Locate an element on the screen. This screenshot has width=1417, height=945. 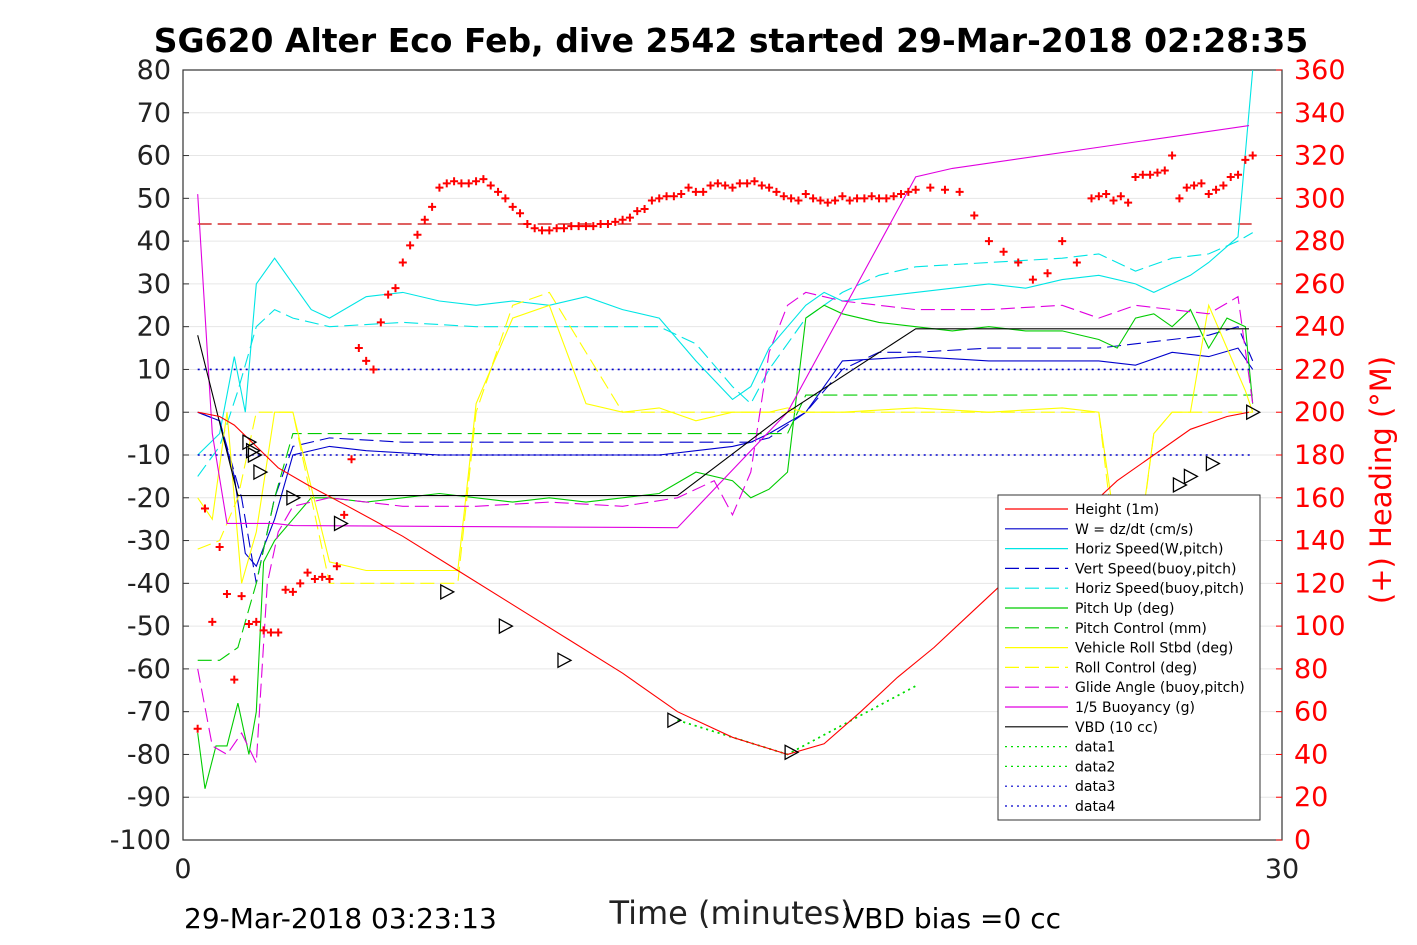
y-right-tick-label: 340 is located at coordinates (1320, 113).